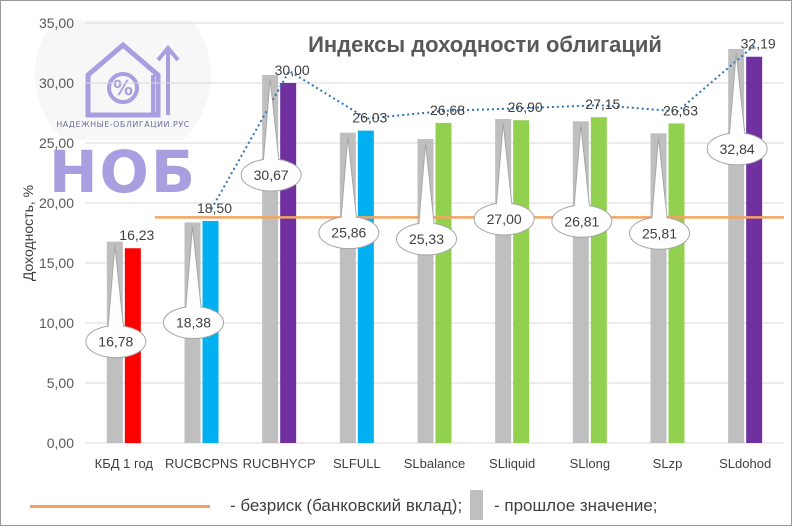 The image size is (794, 528). Describe the element at coordinates (426, 239) in the screenshot. I see `data-label-previous: 25,33` at that location.